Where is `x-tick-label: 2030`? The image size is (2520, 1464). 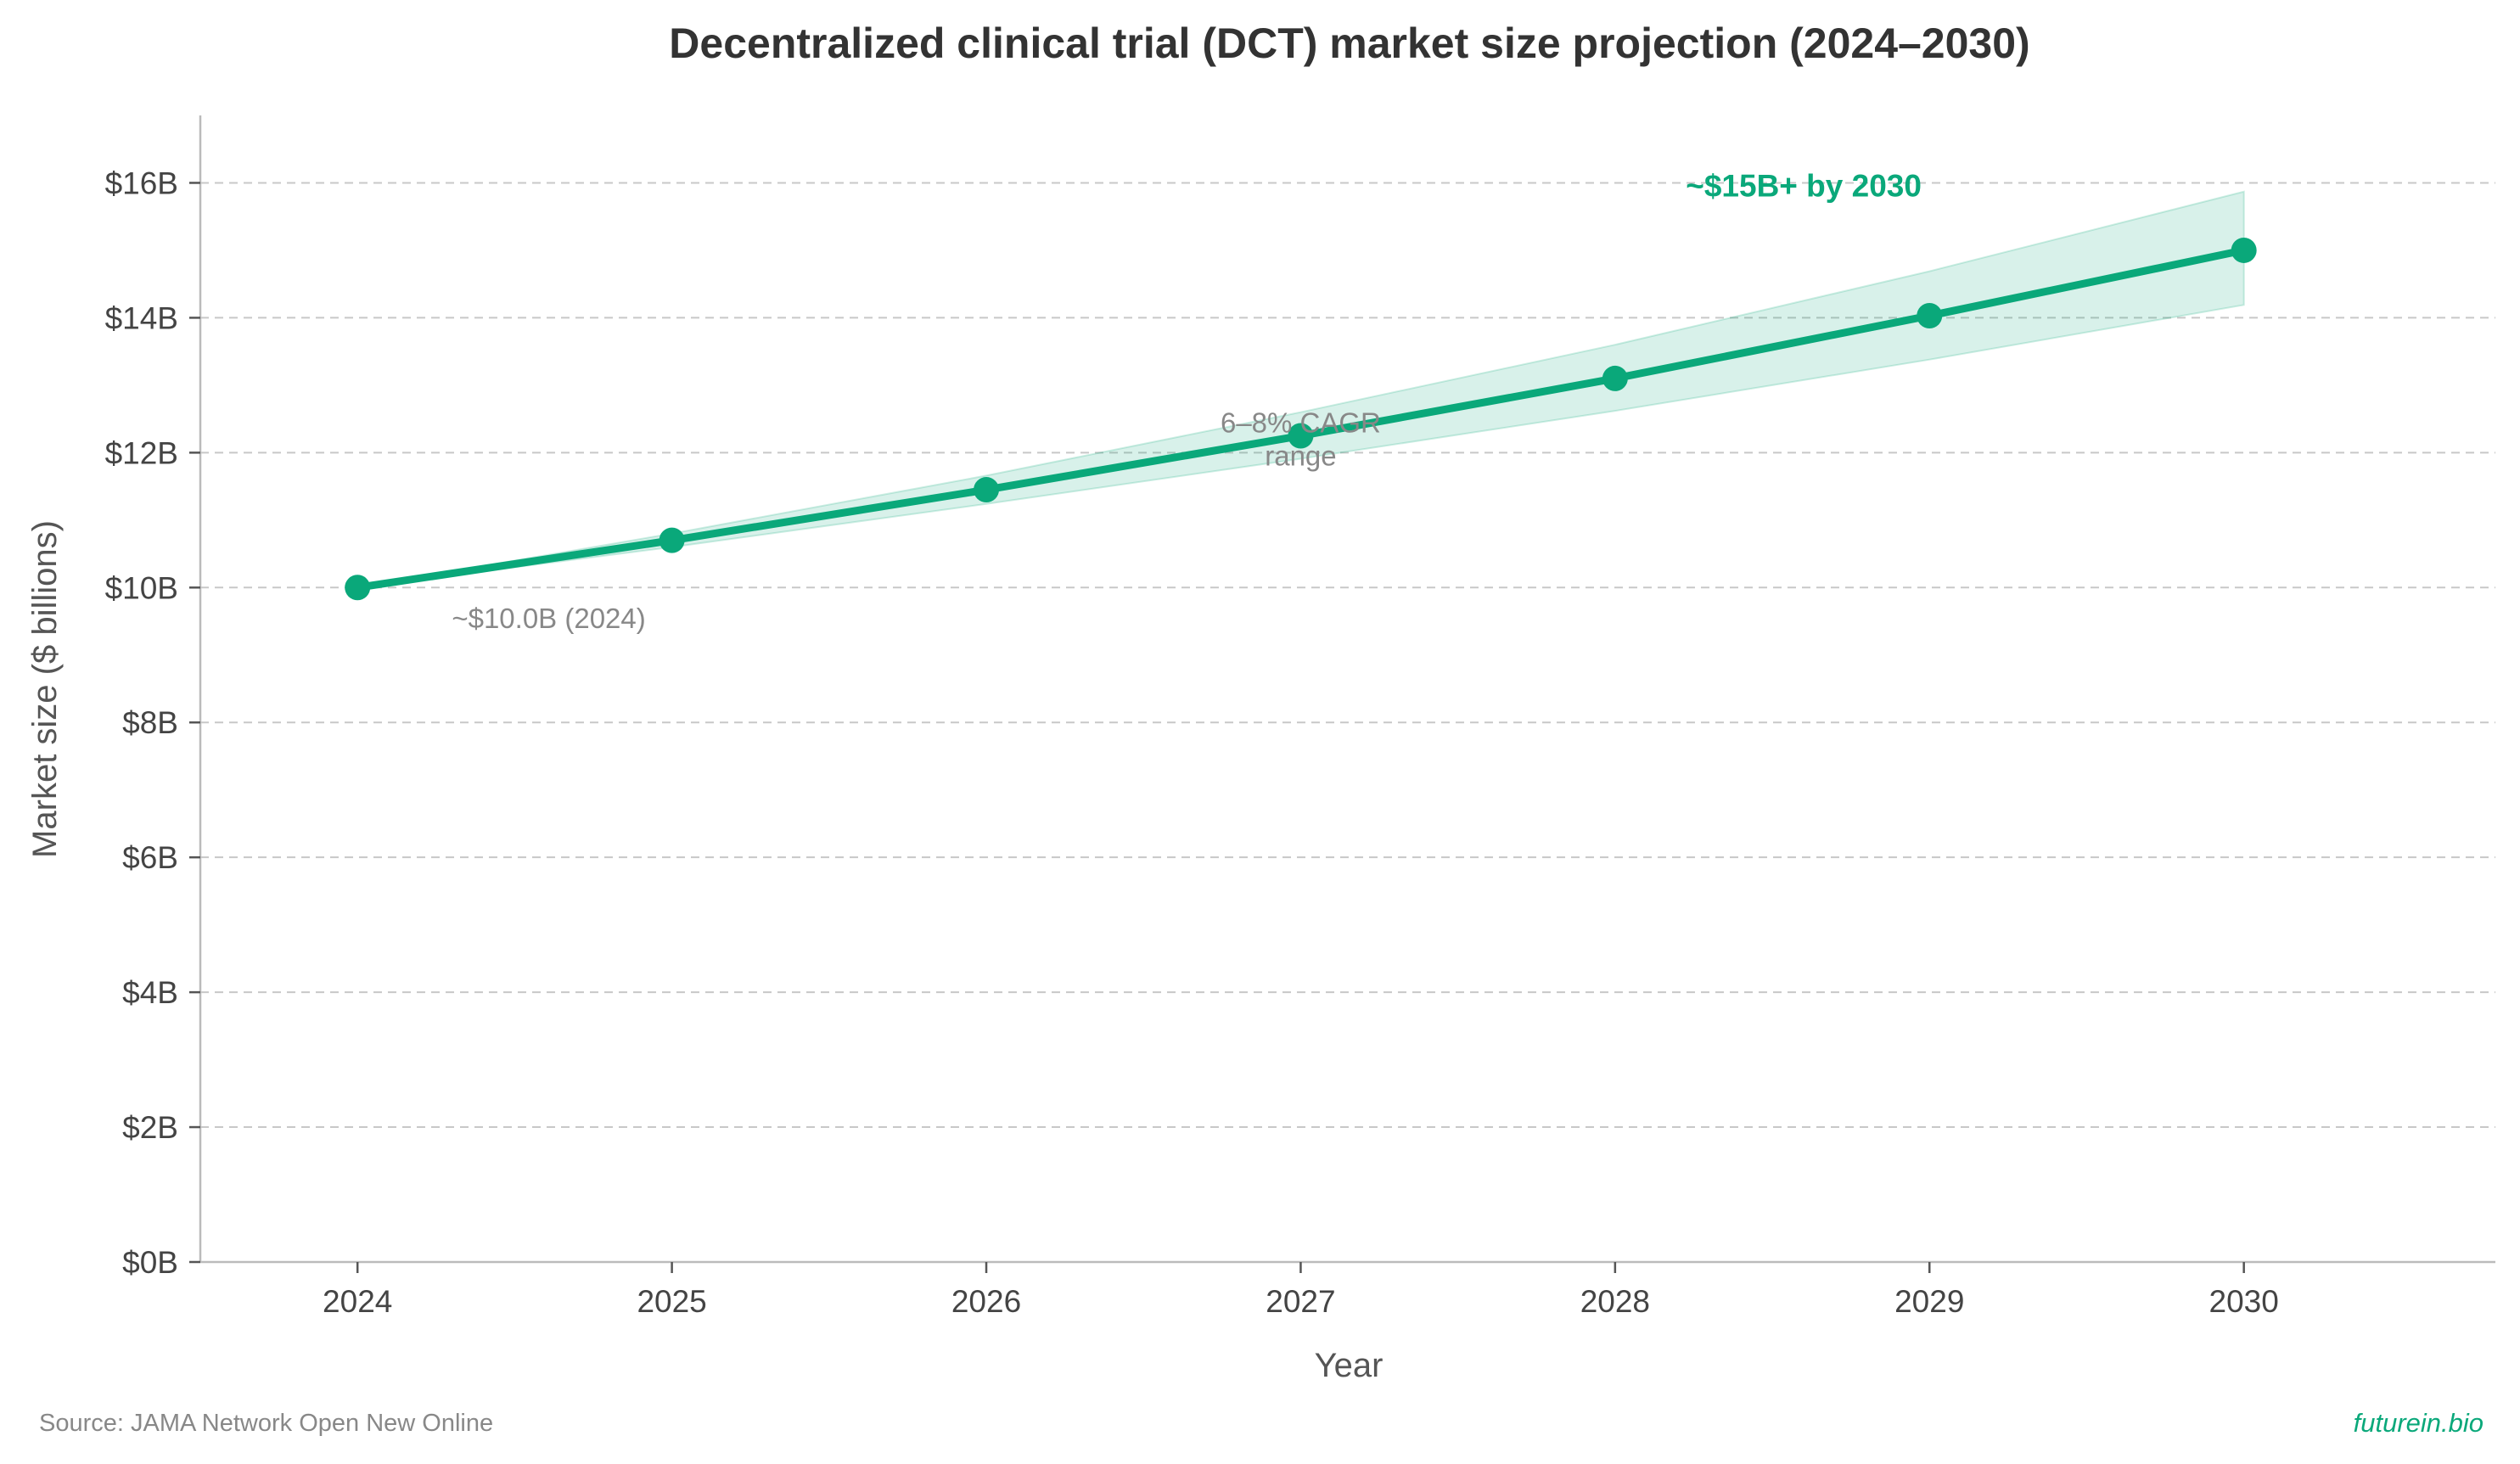 x-tick-label: 2030 is located at coordinates (2244, 1301).